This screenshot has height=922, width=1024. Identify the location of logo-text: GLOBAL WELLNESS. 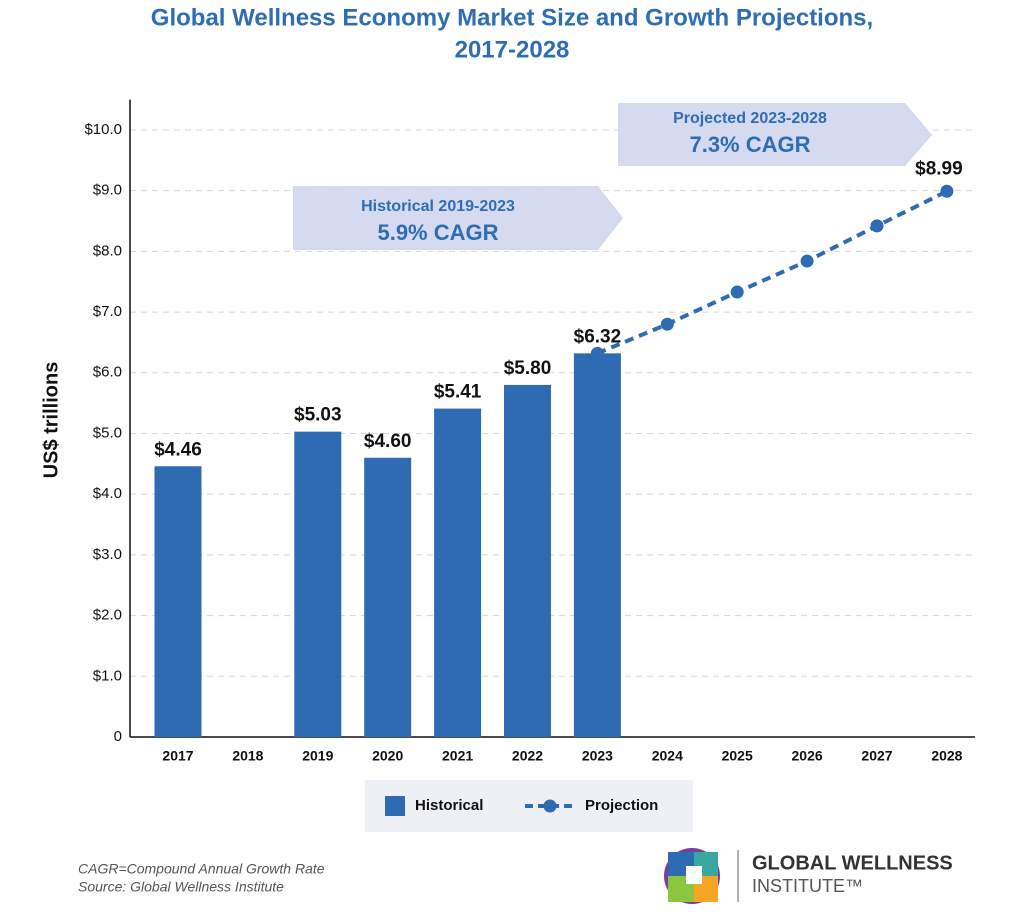
(852, 863).